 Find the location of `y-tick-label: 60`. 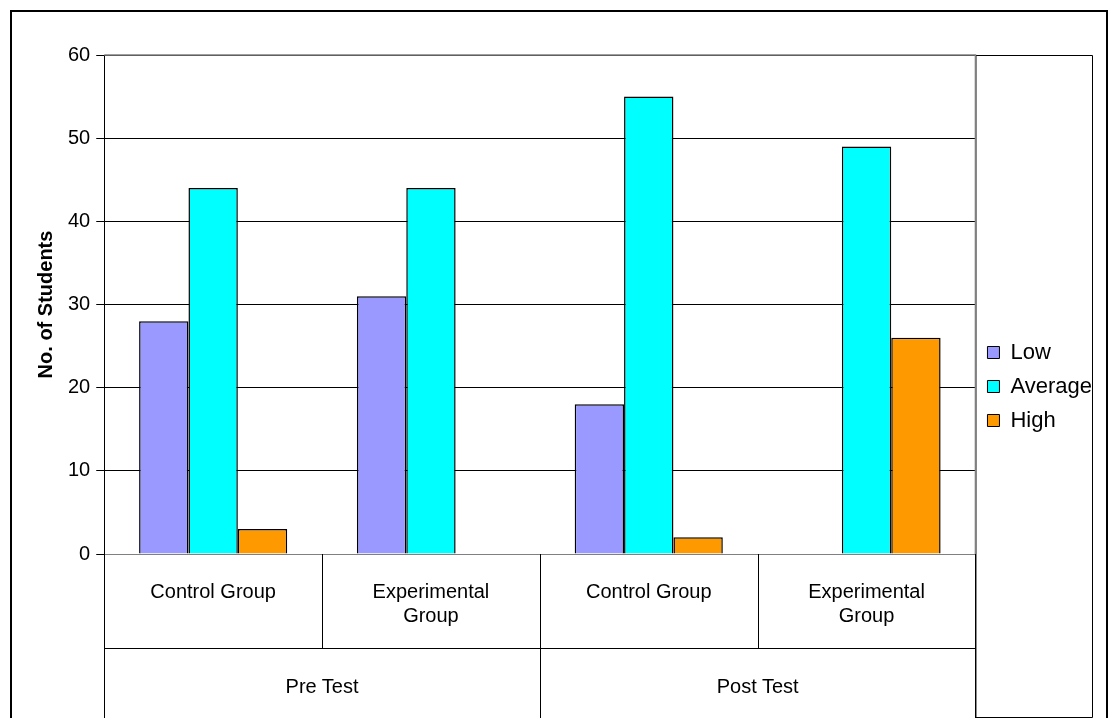

y-tick-label: 60 is located at coordinates (79, 53).